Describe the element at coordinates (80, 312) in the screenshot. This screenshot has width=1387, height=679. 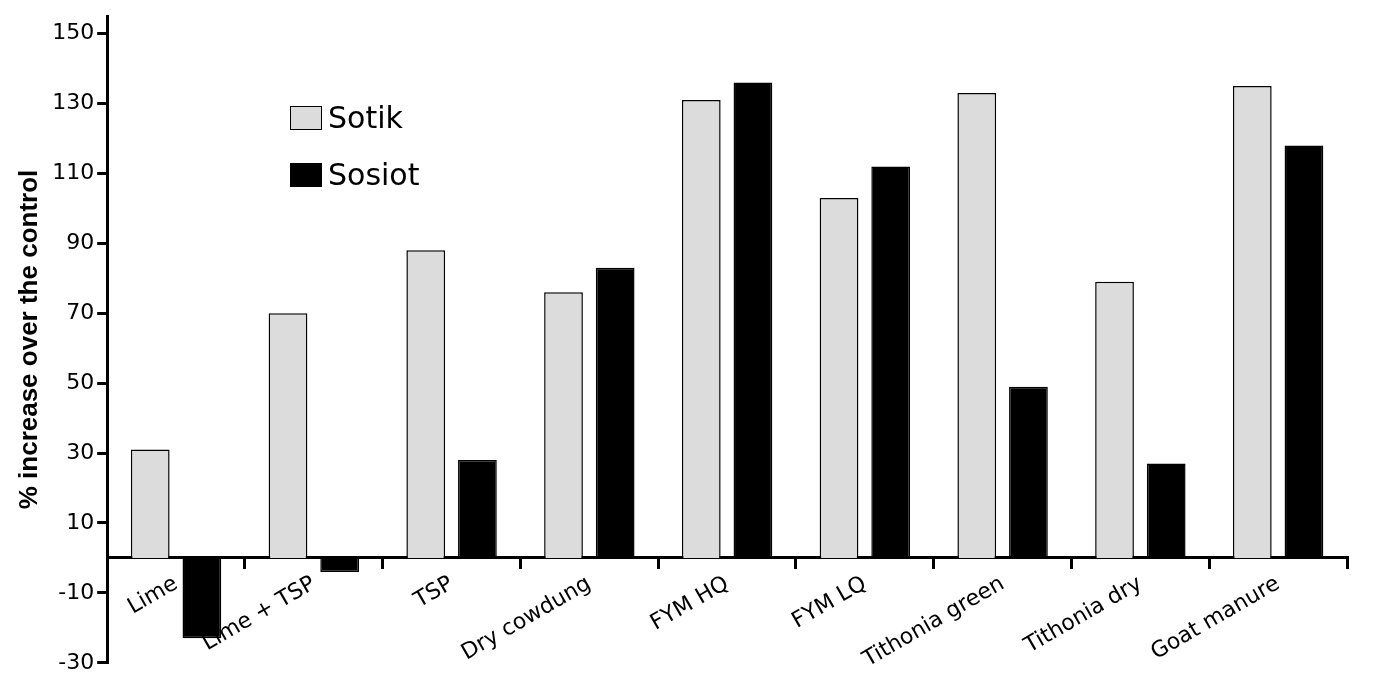
I see `y-tick-label: 70` at that location.